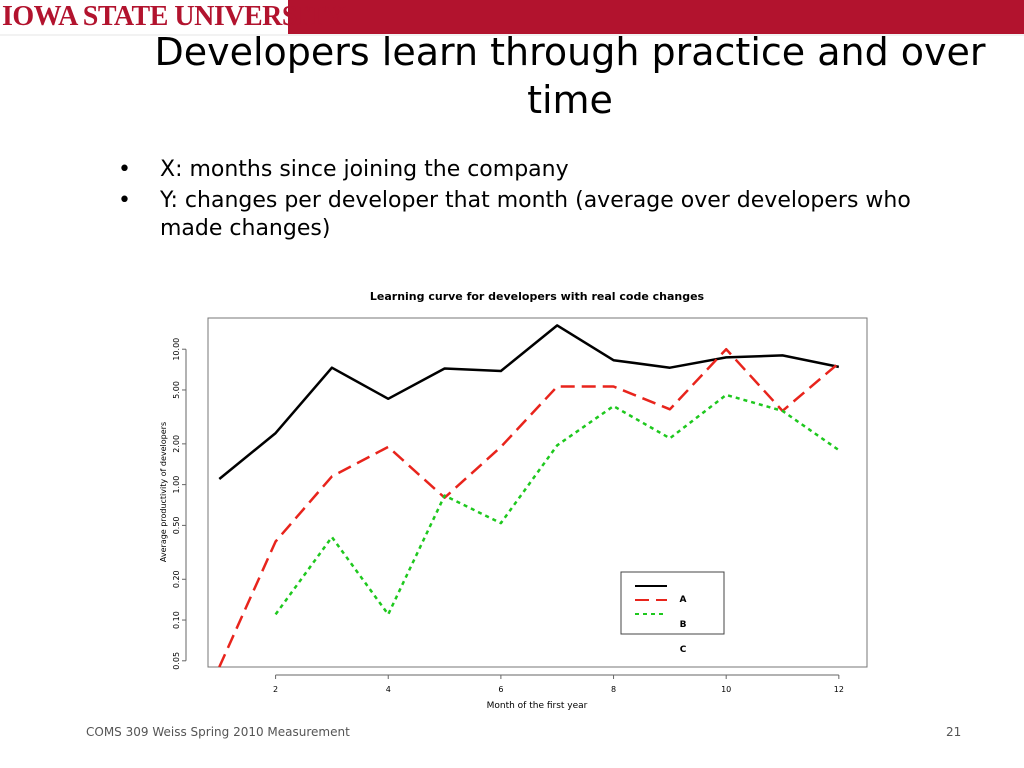 The image size is (1024, 768). I want to click on x-axis: 2 4 6 8 10 12, so click(558, 684).